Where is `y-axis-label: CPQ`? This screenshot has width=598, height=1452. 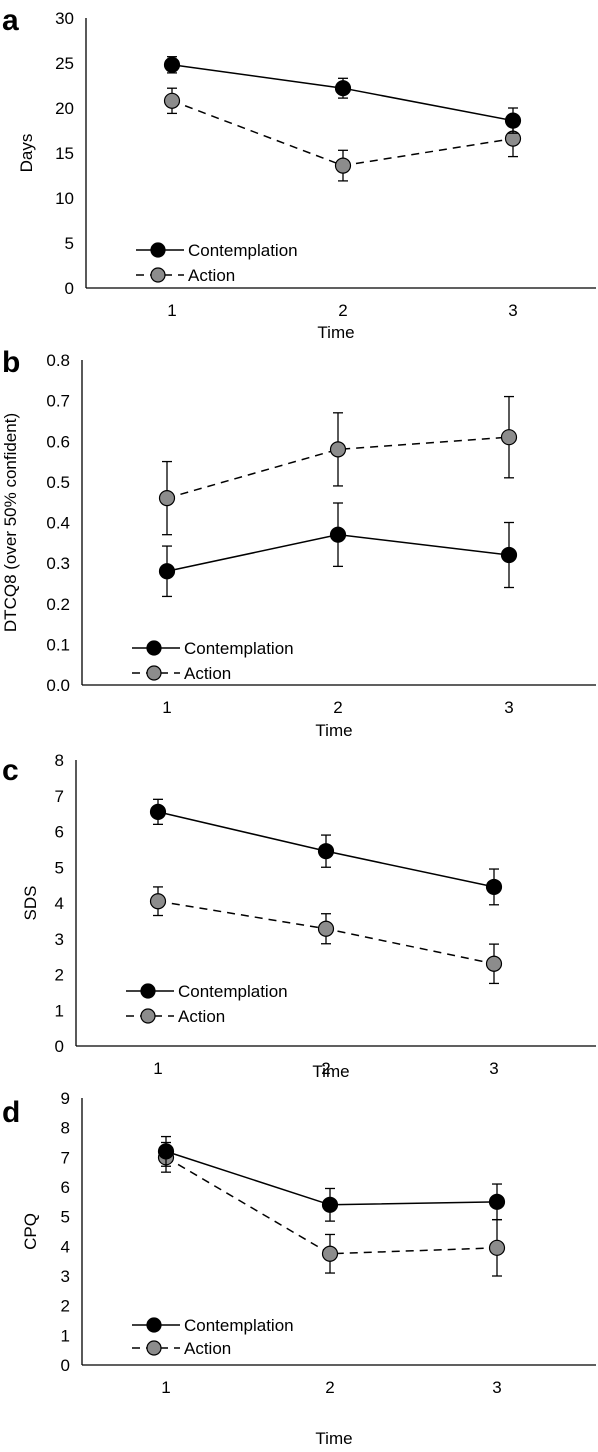
y-axis-label: CPQ is located at coordinates (30, 1231).